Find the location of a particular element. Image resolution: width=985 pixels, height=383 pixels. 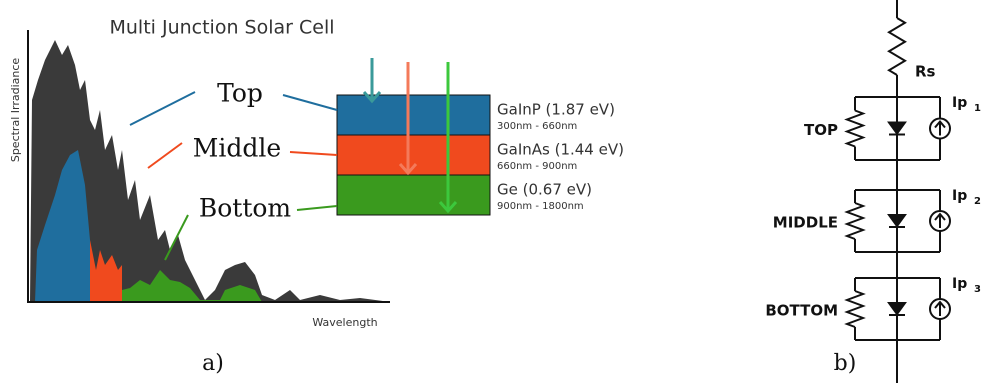

bottom-band is located at coordinates (192, 286).